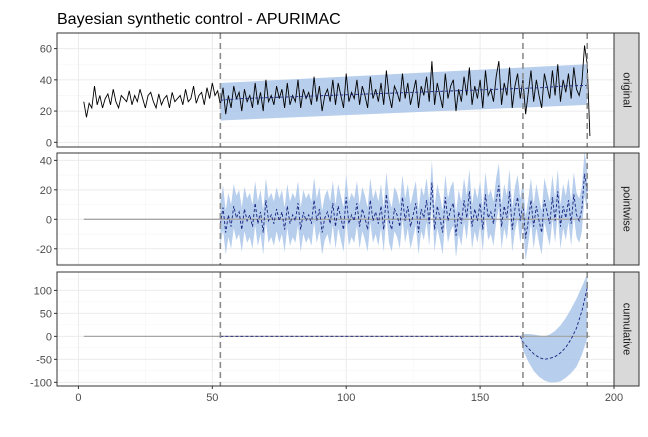  I want to click on pointwise-band, so click(404, 207).